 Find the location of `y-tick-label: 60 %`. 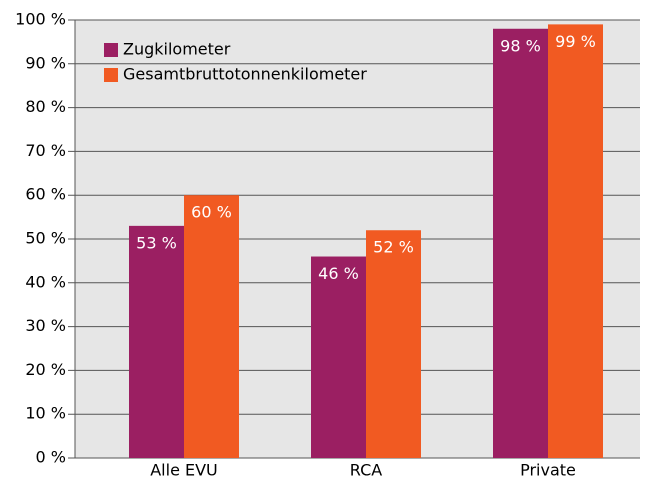

y-tick-label: 60 % is located at coordinates (45, 194).